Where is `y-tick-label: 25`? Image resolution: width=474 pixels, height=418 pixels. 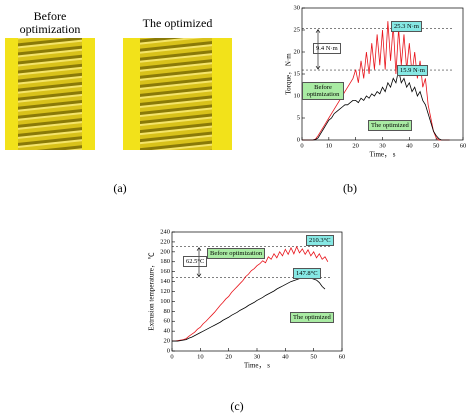 y-tick-label: 25 is located at coordinates (297, 29).